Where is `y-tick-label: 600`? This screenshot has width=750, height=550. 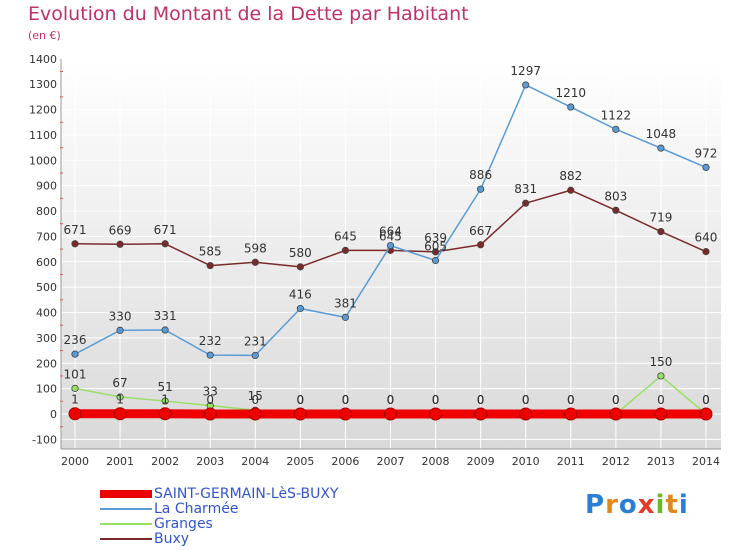
y-tick-label: 600 is located at coordinates (46, 262).